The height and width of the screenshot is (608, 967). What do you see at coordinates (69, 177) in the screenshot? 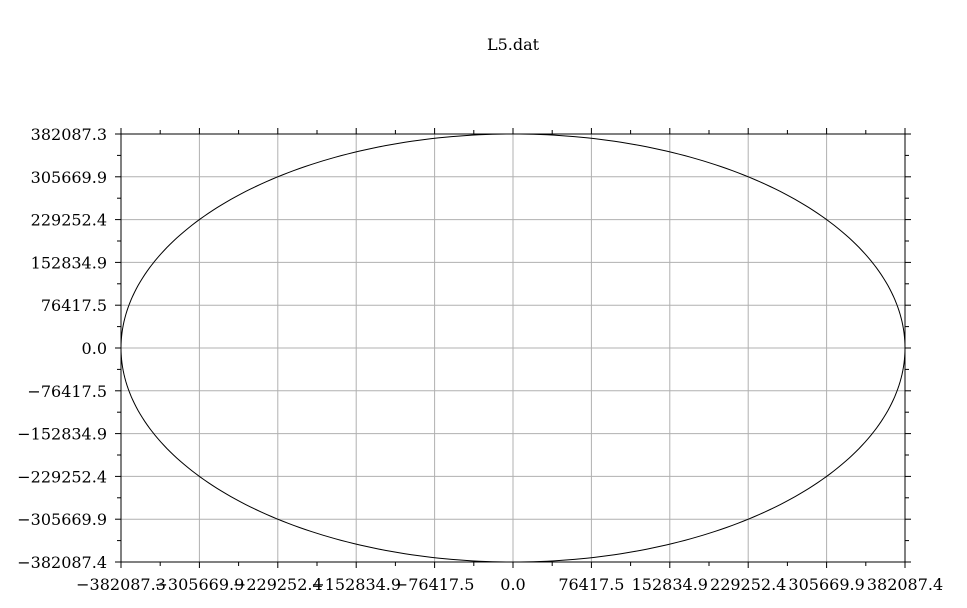
I see `y-tick-label: 305669.9` at bounding box center [69, 177].